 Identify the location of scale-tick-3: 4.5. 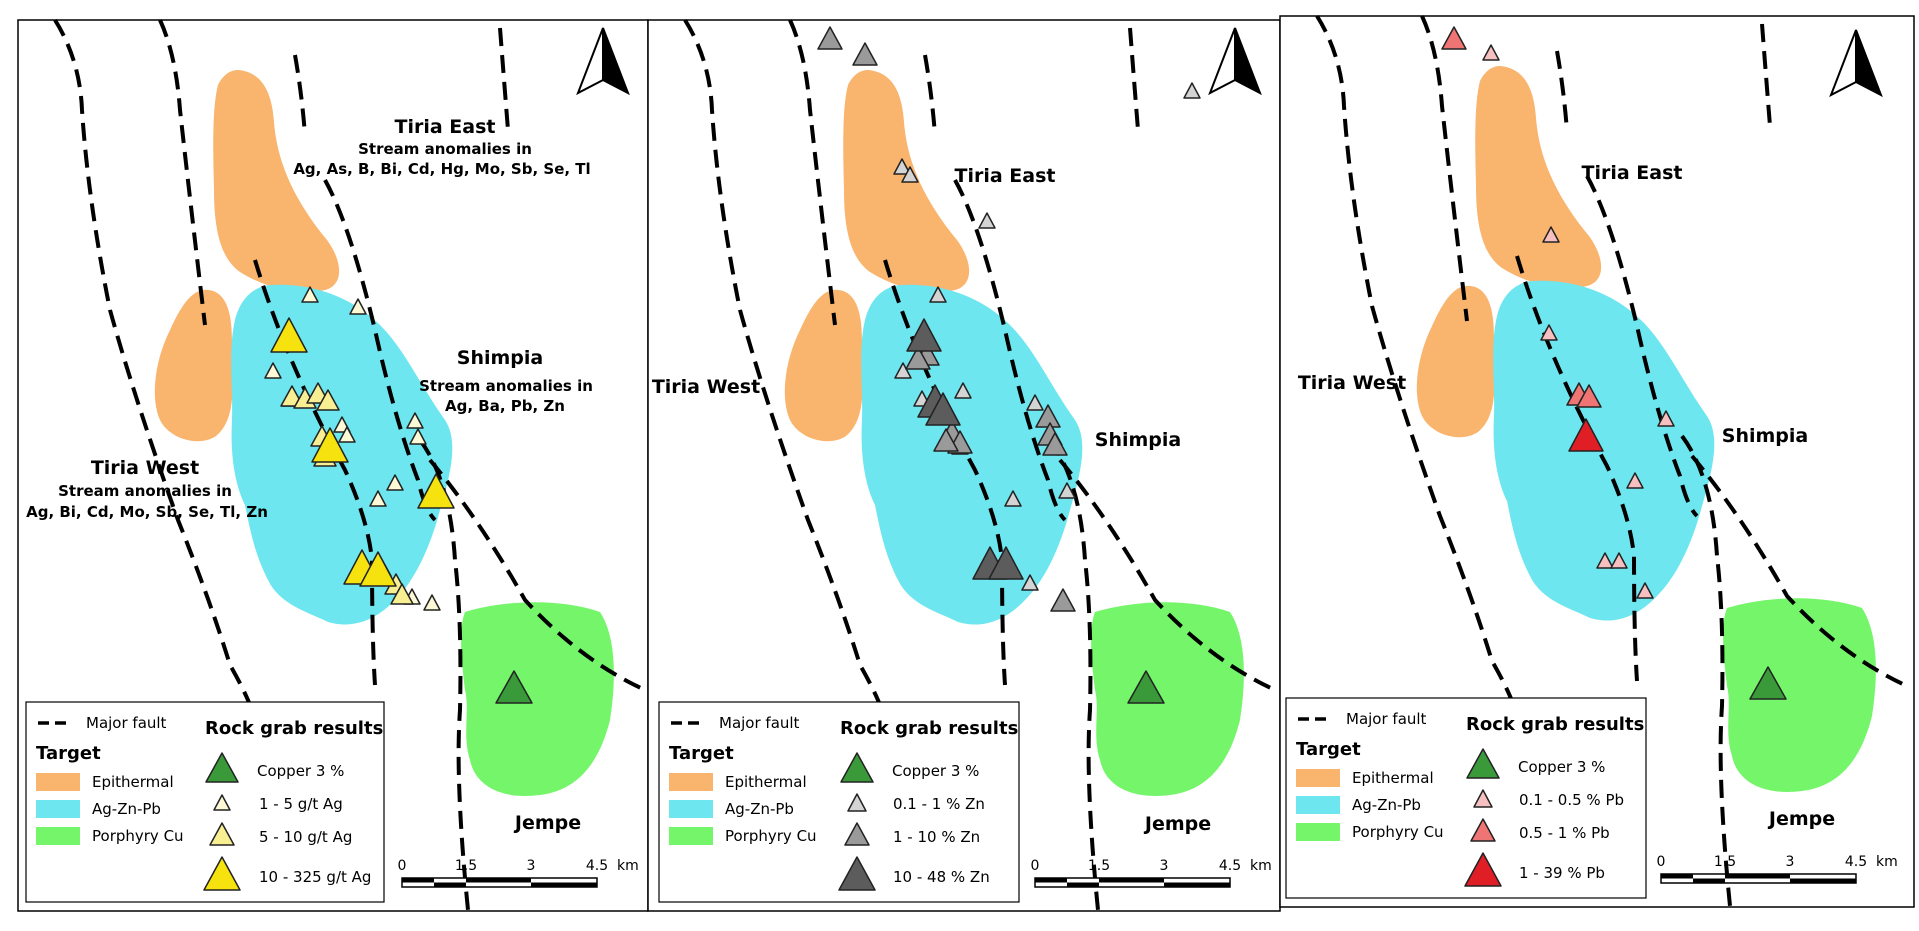
(1856, 862).